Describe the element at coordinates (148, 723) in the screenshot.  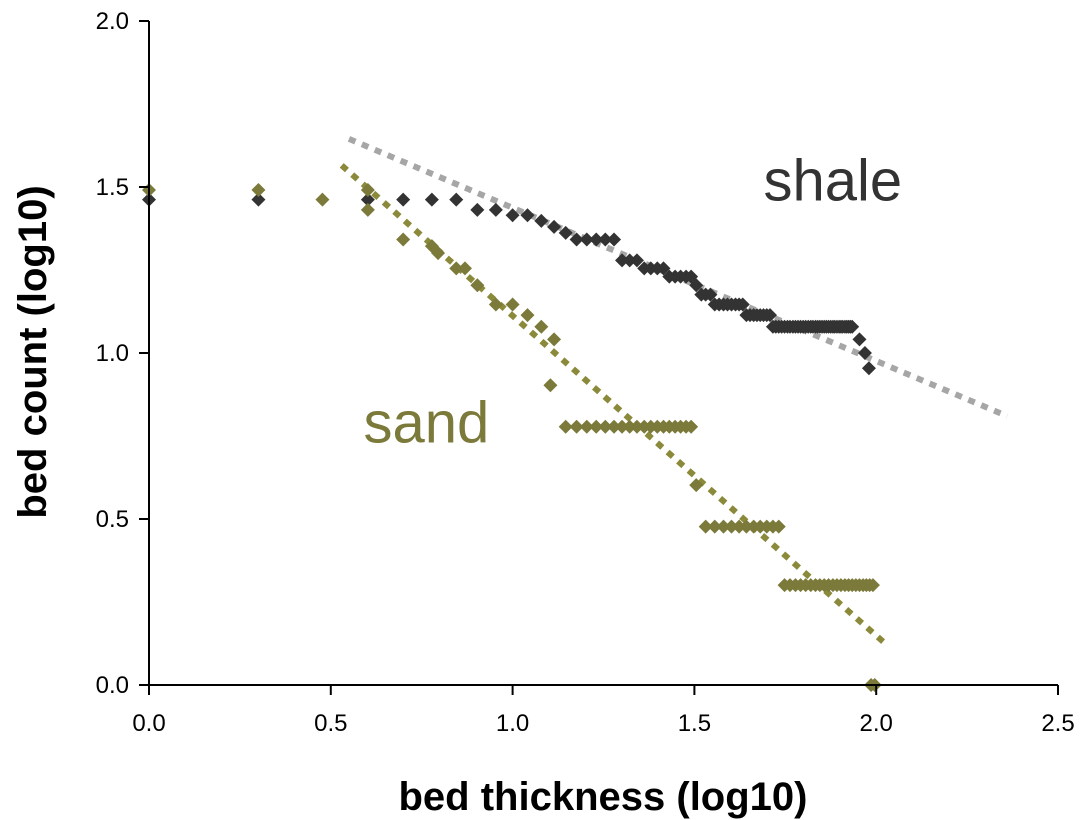
I see `x-tick-label: 0.0` at that location.